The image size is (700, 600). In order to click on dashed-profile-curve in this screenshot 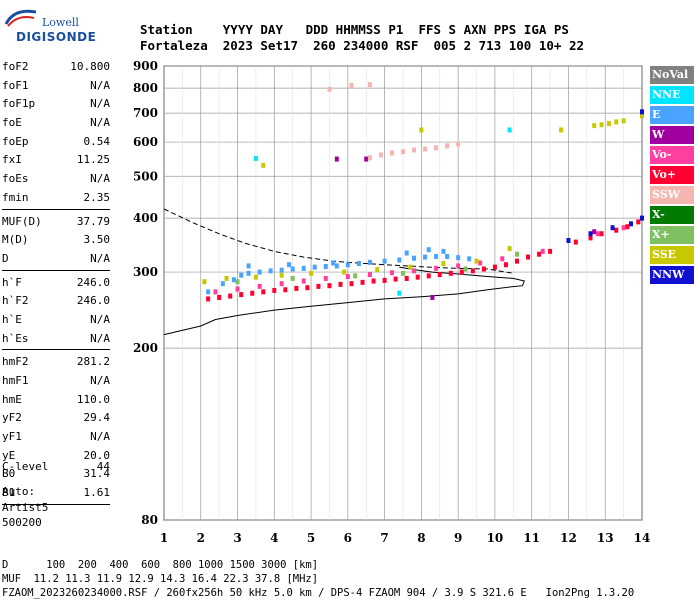, I will do `click(338, 241)`.